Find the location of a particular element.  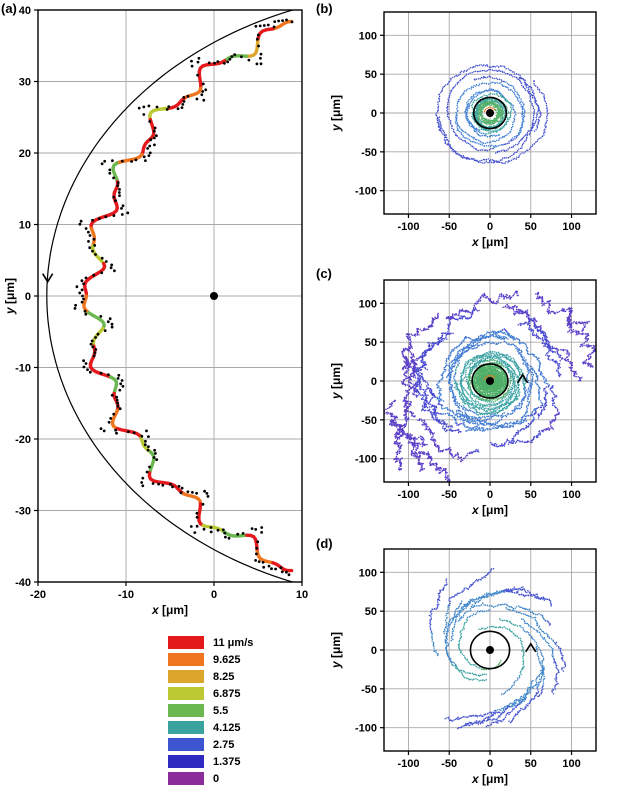

y-tick-label: 10 is located at coordinates (25, 226).